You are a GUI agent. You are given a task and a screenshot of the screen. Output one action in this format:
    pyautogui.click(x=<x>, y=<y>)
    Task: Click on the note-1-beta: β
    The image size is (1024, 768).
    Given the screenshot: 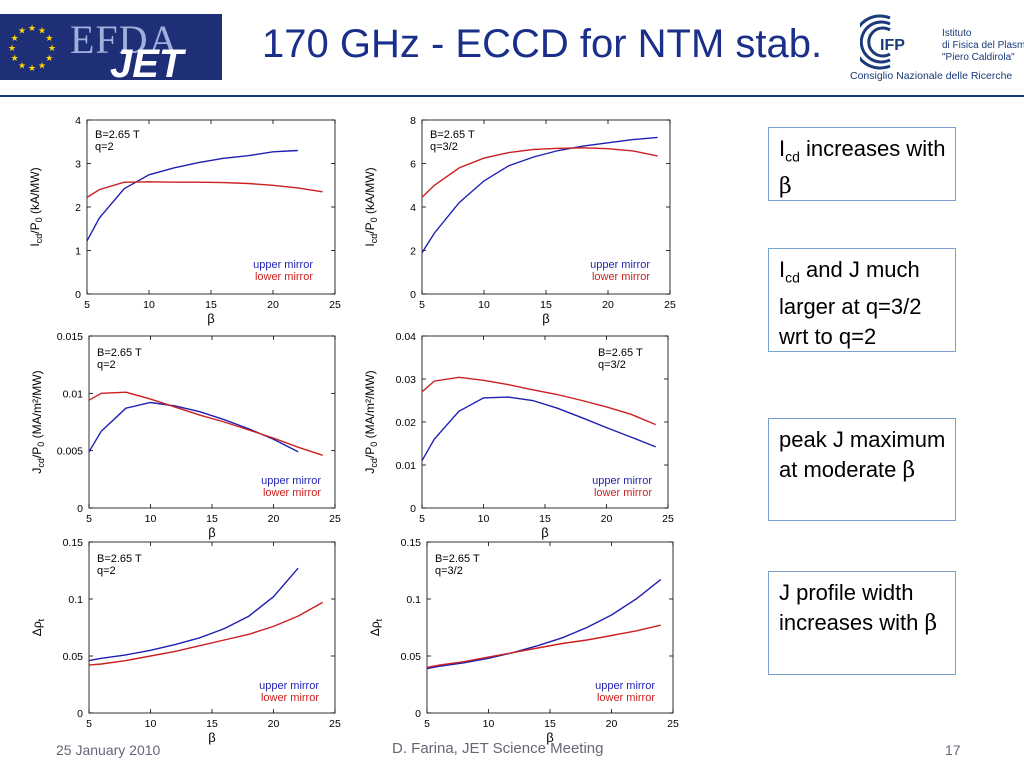 What is the action you would take?
    pyautogui.click(x=785, y=187)
    